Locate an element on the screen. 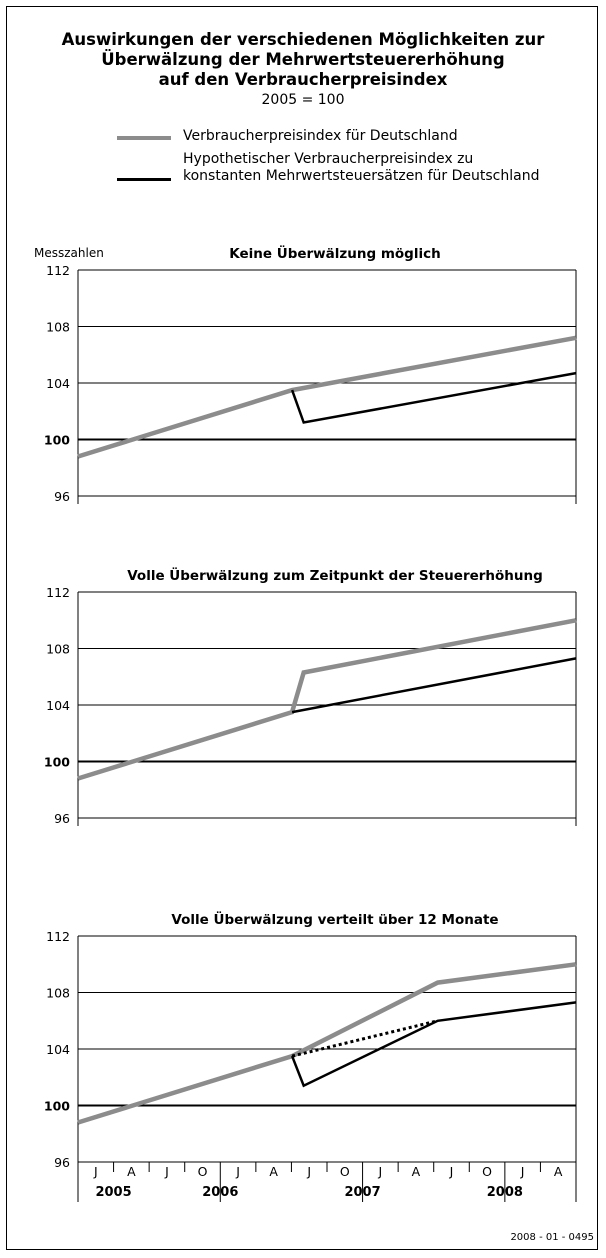 Image resolution: width=606 pixels, height=1258 pixels. title-line-2: Überwälzung der Mehrwertsteuererhöhung is located at coordinates (303, 59).